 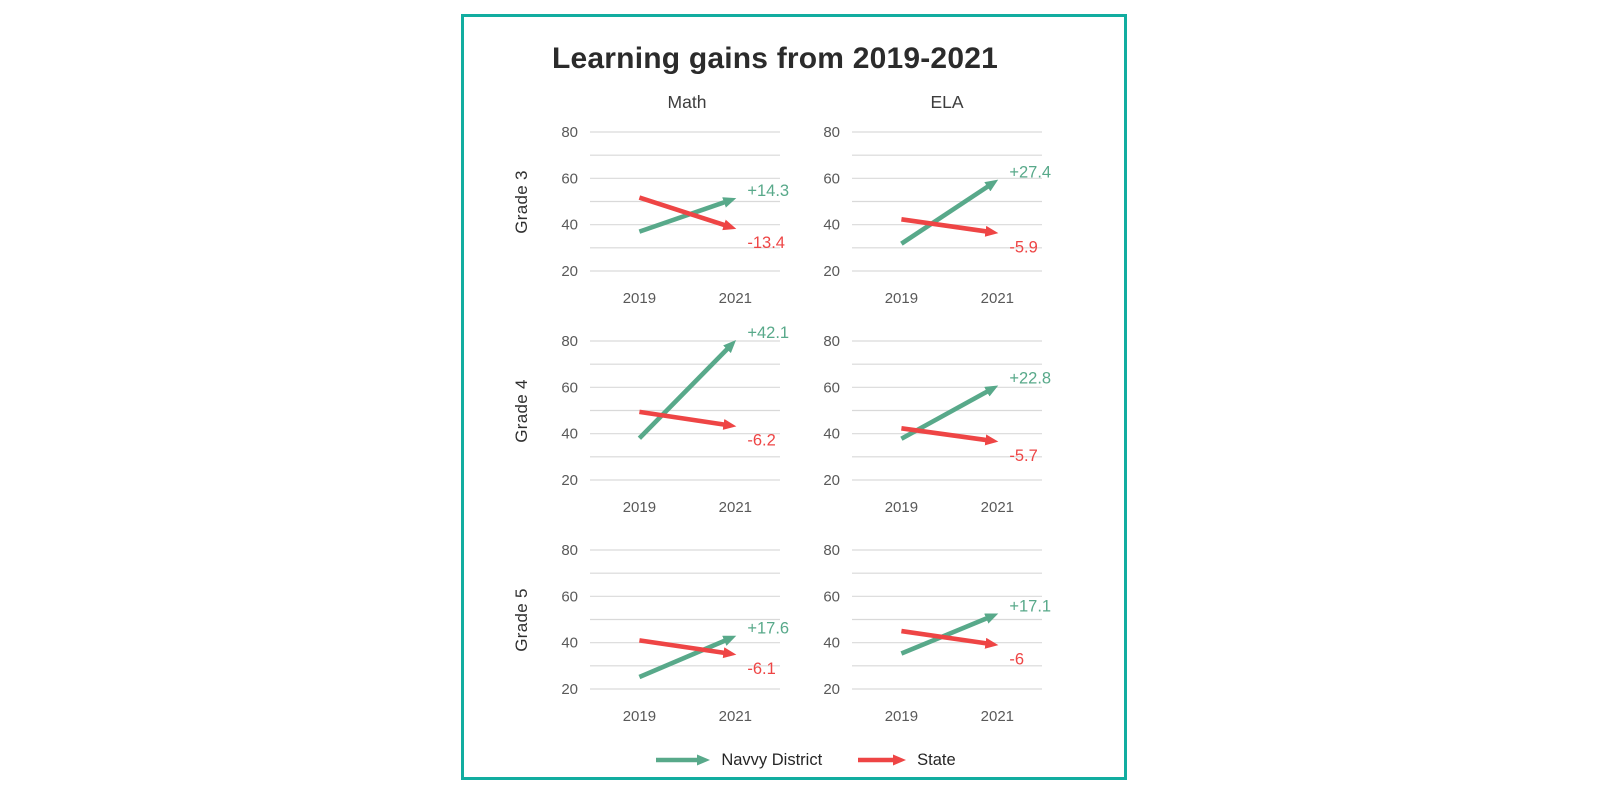 I want to click on district-gain-label: +17.6, so click(x=768, y=629).